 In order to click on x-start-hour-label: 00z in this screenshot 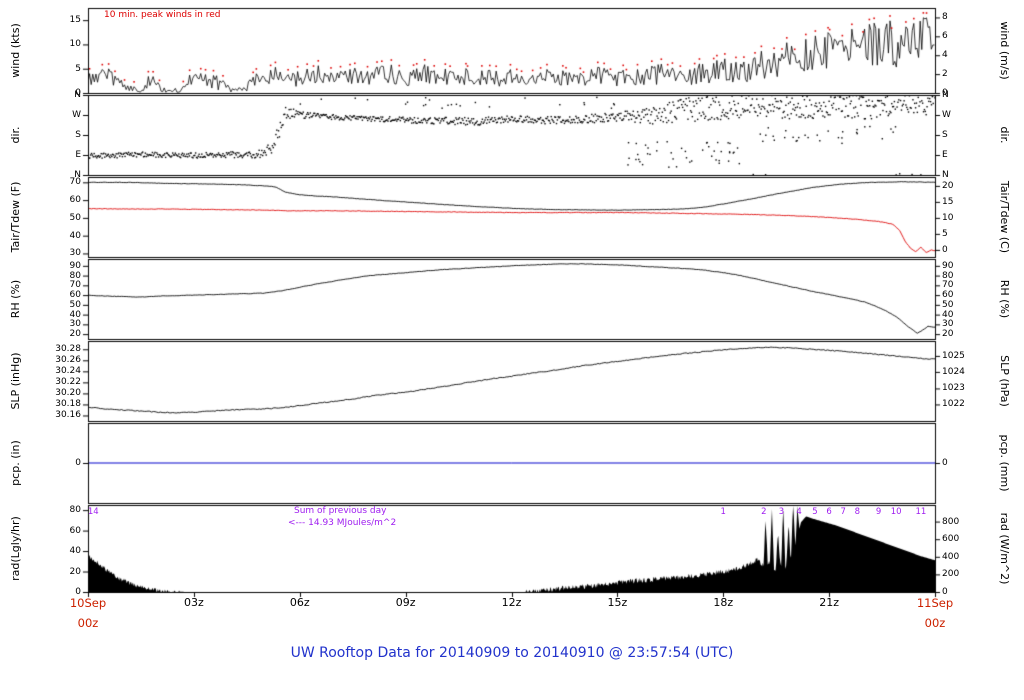, I will do `click(88, 623)`.